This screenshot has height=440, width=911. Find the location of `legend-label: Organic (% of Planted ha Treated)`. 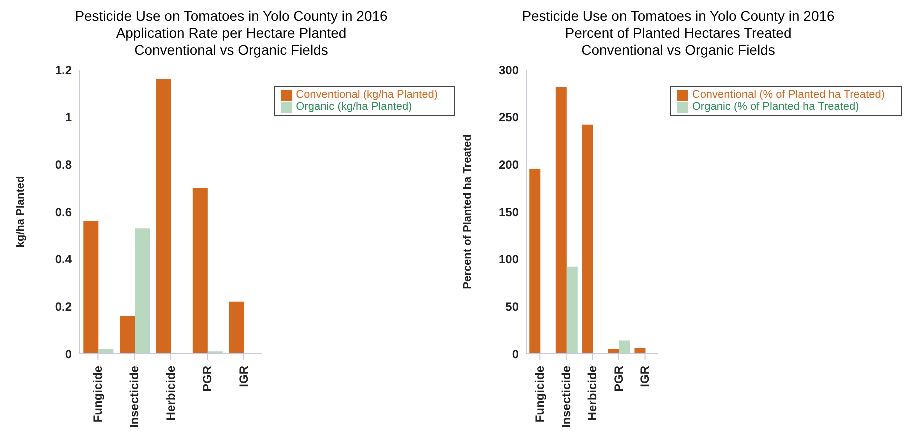

legend-label: Organic (% of Planted ha Treated) is located at coordinates (776, 107).